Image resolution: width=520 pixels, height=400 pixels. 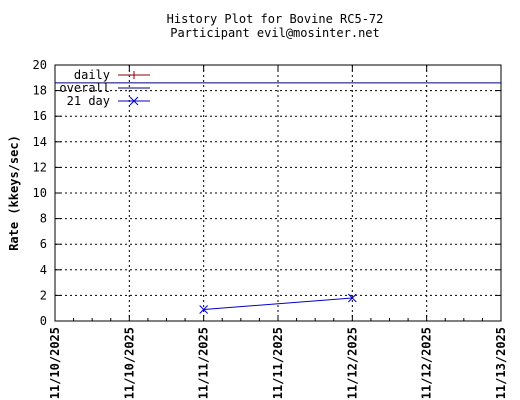 What do you see at coordinates (14, 193) in the screenshot?
I see `y-axis-label: Rate (kkeys/sec)` at bounding box center [14, 193].